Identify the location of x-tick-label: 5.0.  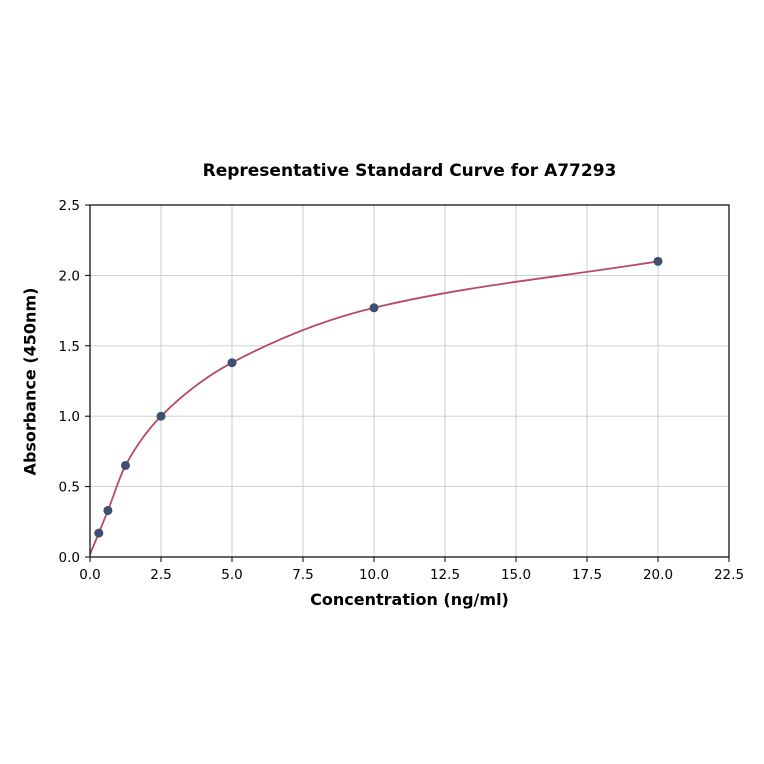
(231, 575).